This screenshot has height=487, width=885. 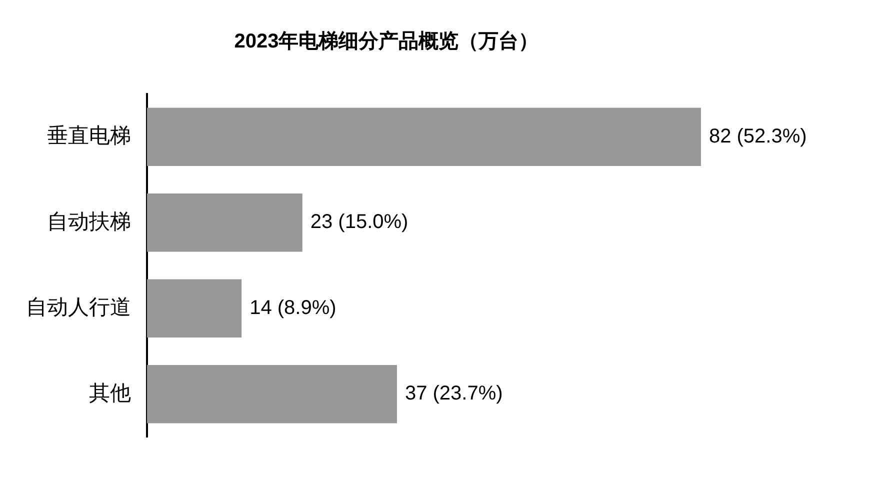 I want to click on chart-title: 2023年电梯细分产品概览（万台）, so click(x=386, y=41).